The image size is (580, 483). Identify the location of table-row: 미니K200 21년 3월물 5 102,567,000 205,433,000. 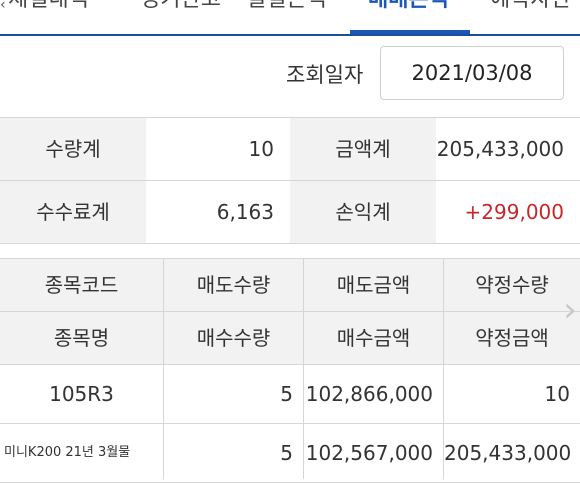
(290, 453).